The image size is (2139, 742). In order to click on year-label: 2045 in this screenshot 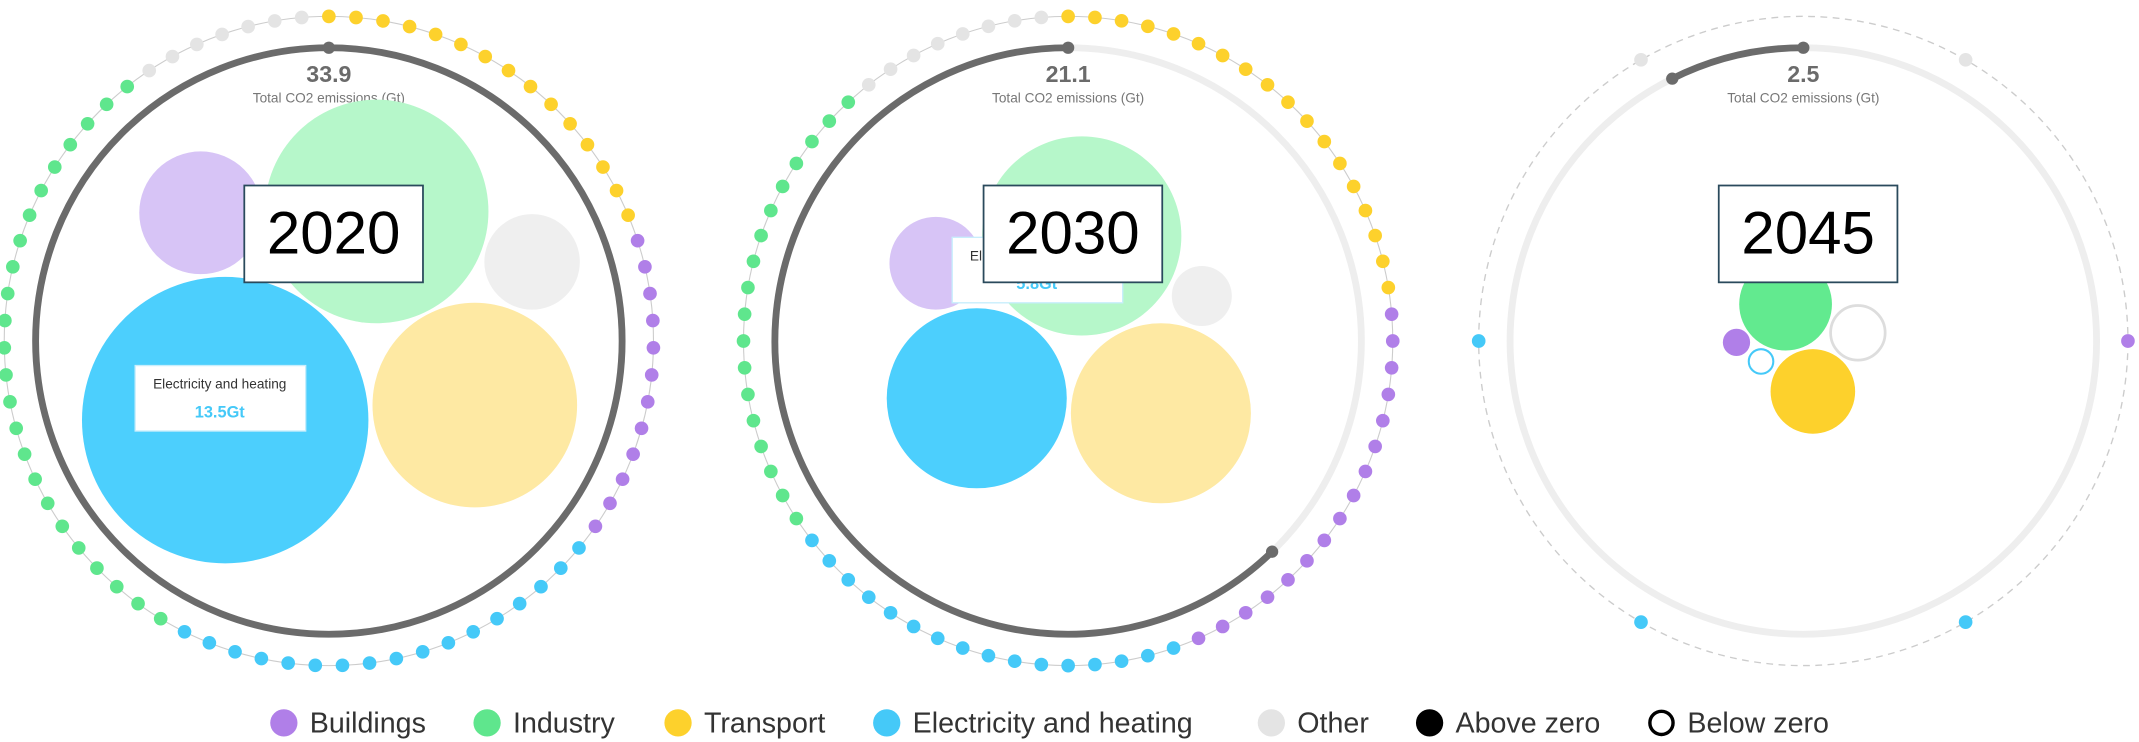, I will do `click(1807, 233)`.